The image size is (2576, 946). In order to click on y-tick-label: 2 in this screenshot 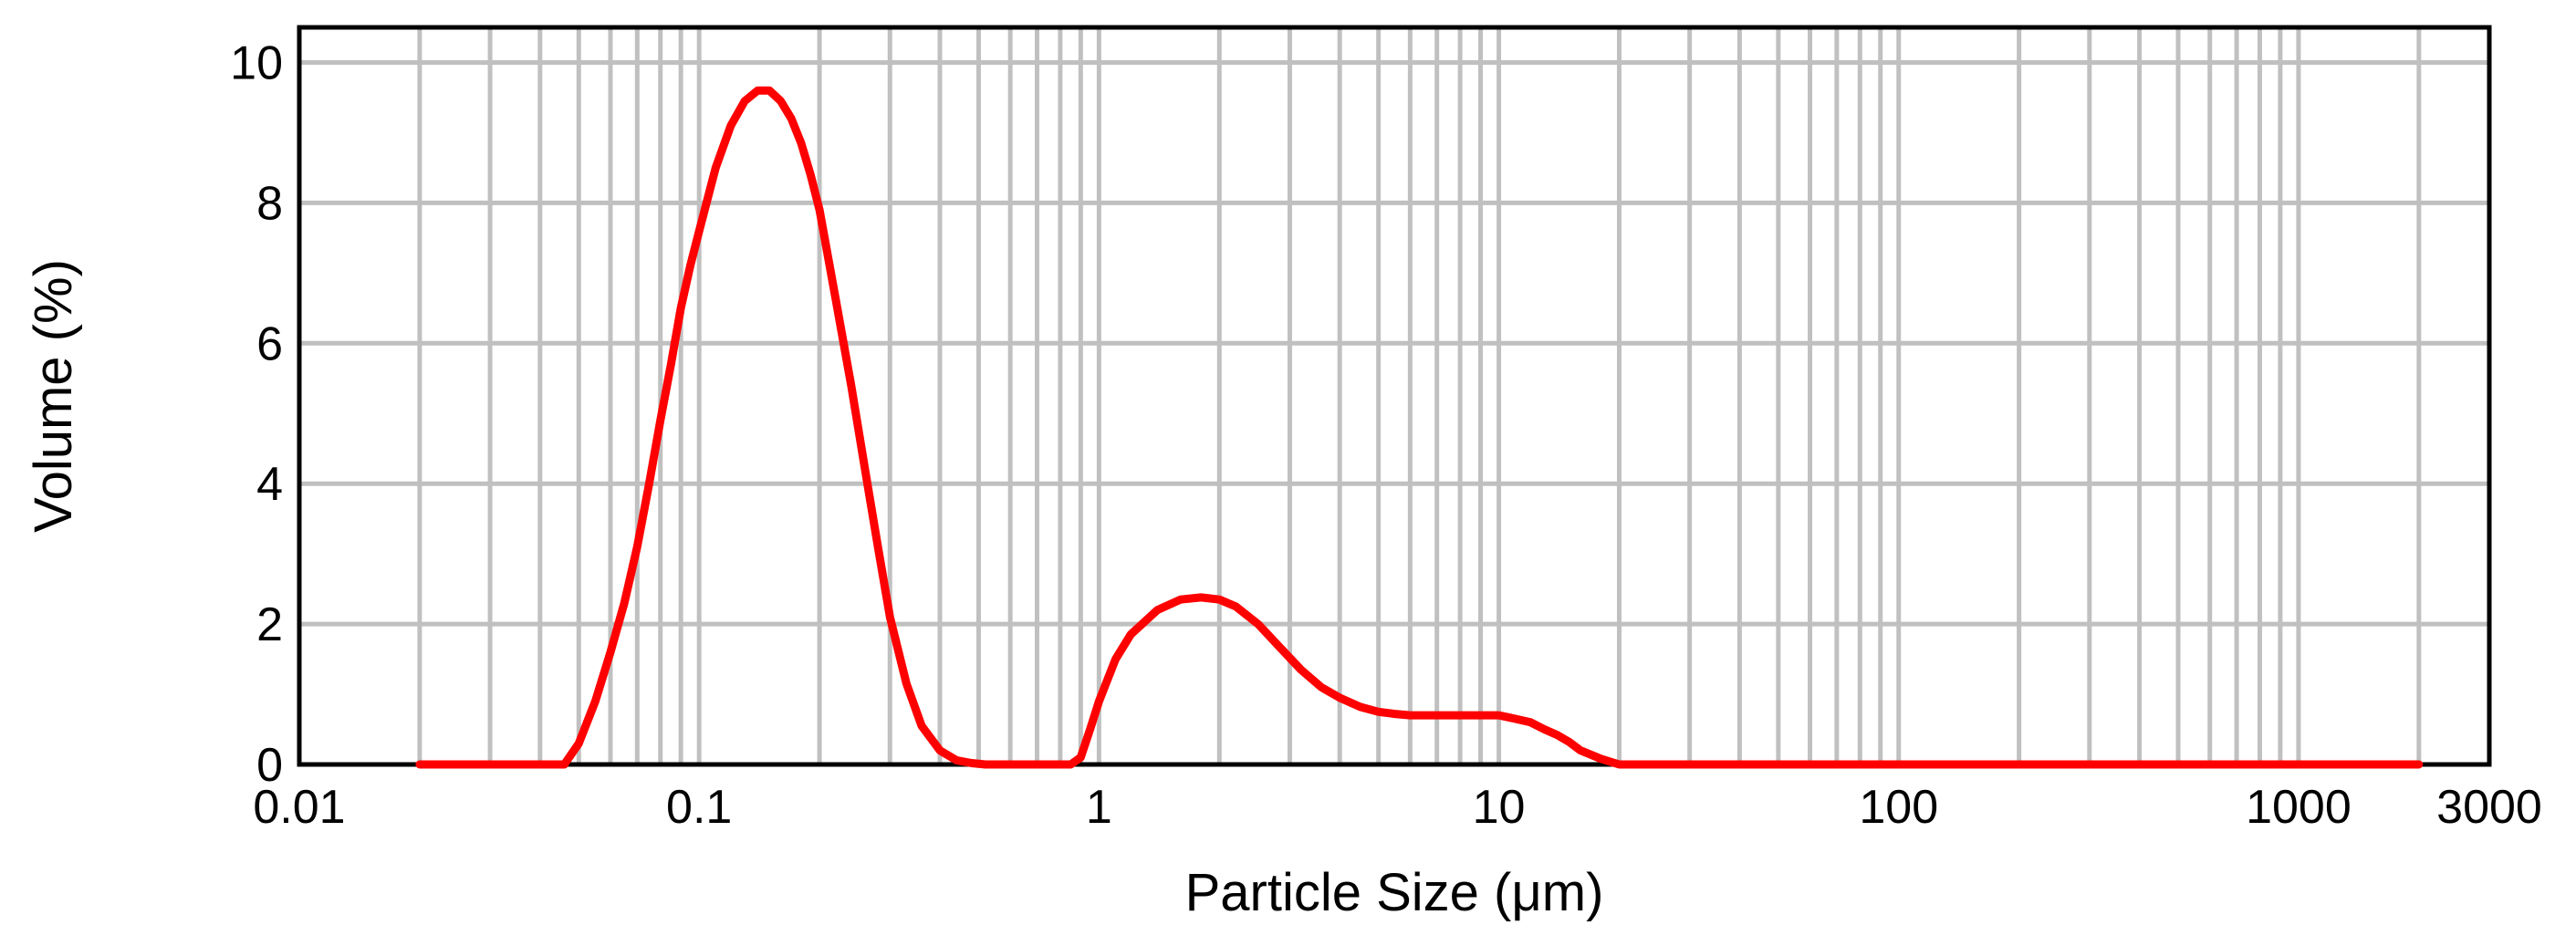, I will do `click(269, 625)`.